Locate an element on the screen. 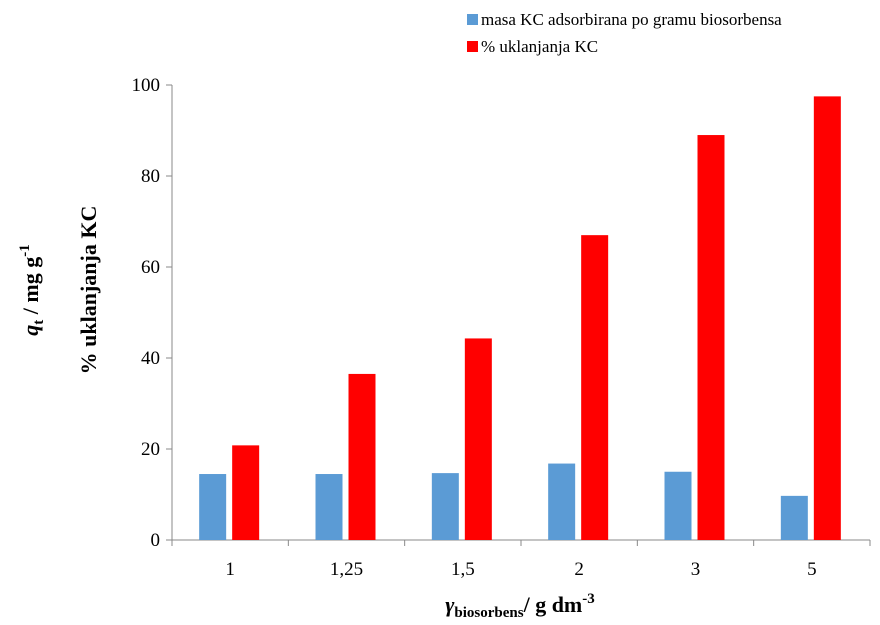 This screenshot has width=880, height=625. x-tick-label: 1,25 is located at coordinates (346, 569).